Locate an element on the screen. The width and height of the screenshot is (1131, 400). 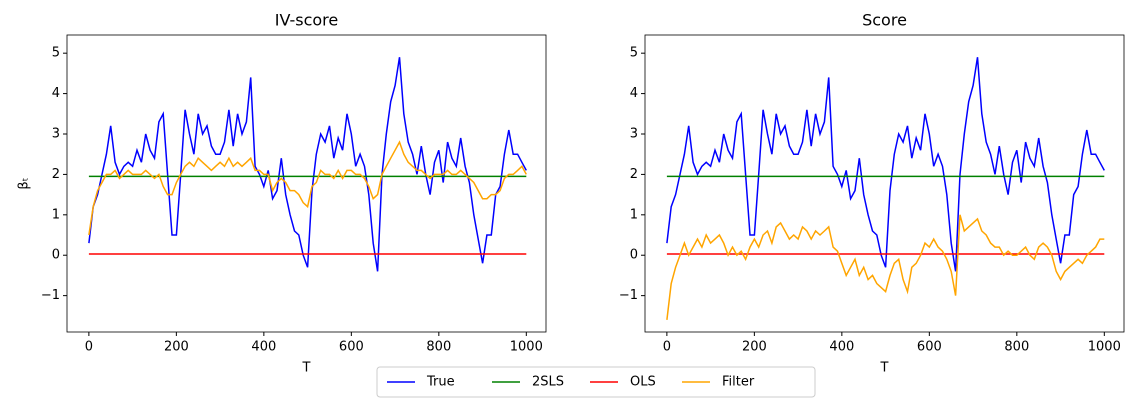
chart-title: Score is located at coordinates (884, 20).